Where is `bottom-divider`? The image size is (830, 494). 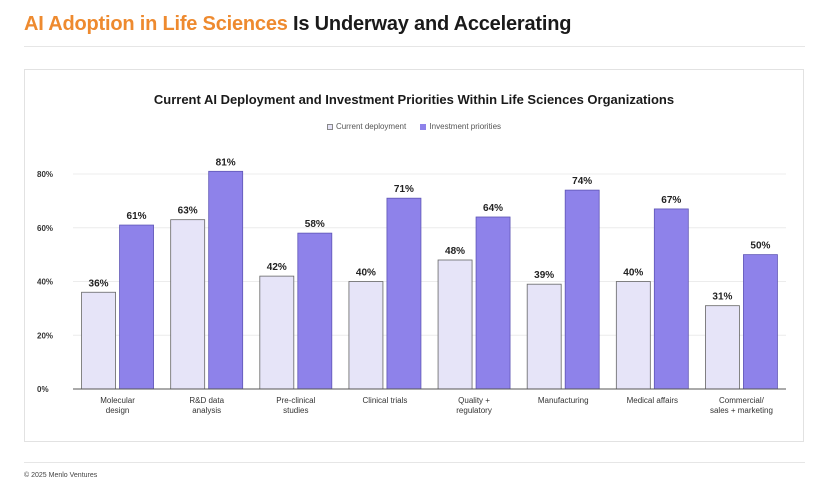 bottom-divider is located at coordinates (414, 462).